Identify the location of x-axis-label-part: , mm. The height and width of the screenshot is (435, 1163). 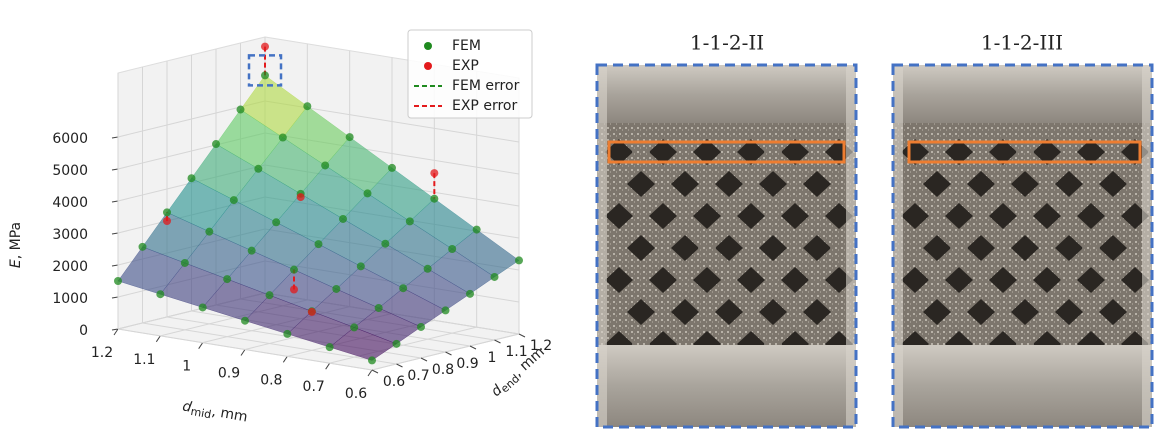
(229, 415).